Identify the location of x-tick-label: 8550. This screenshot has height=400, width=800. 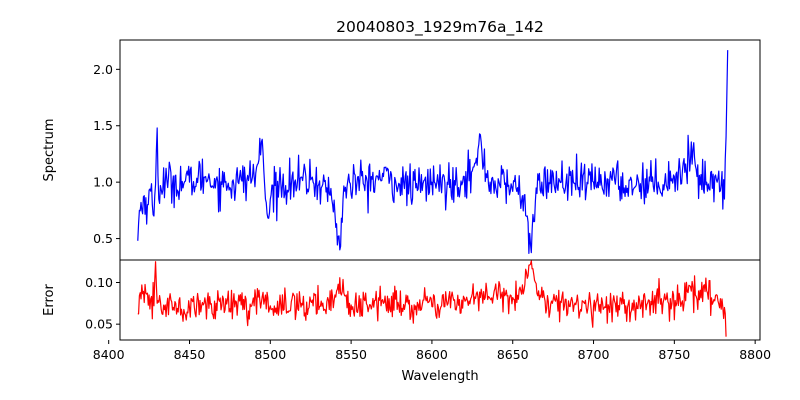
(351, 354).